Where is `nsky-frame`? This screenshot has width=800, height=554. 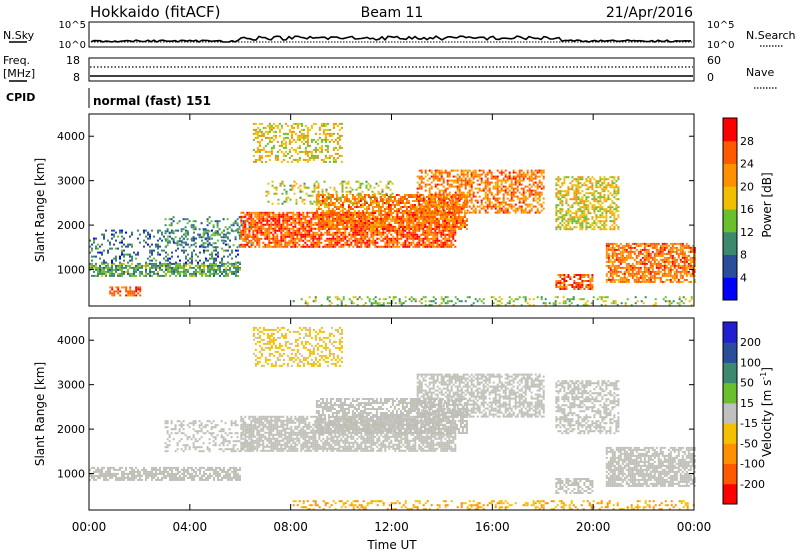
nsky-frame is located at coordinates (391, 34).